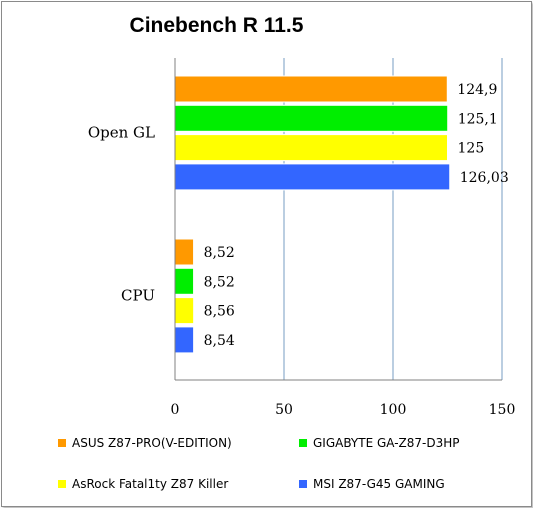  What do you see at coordinates (216, 25) in the screenshot?
I see `chart-title: Cinebench R 11.5` at bounding box center [216, 25].